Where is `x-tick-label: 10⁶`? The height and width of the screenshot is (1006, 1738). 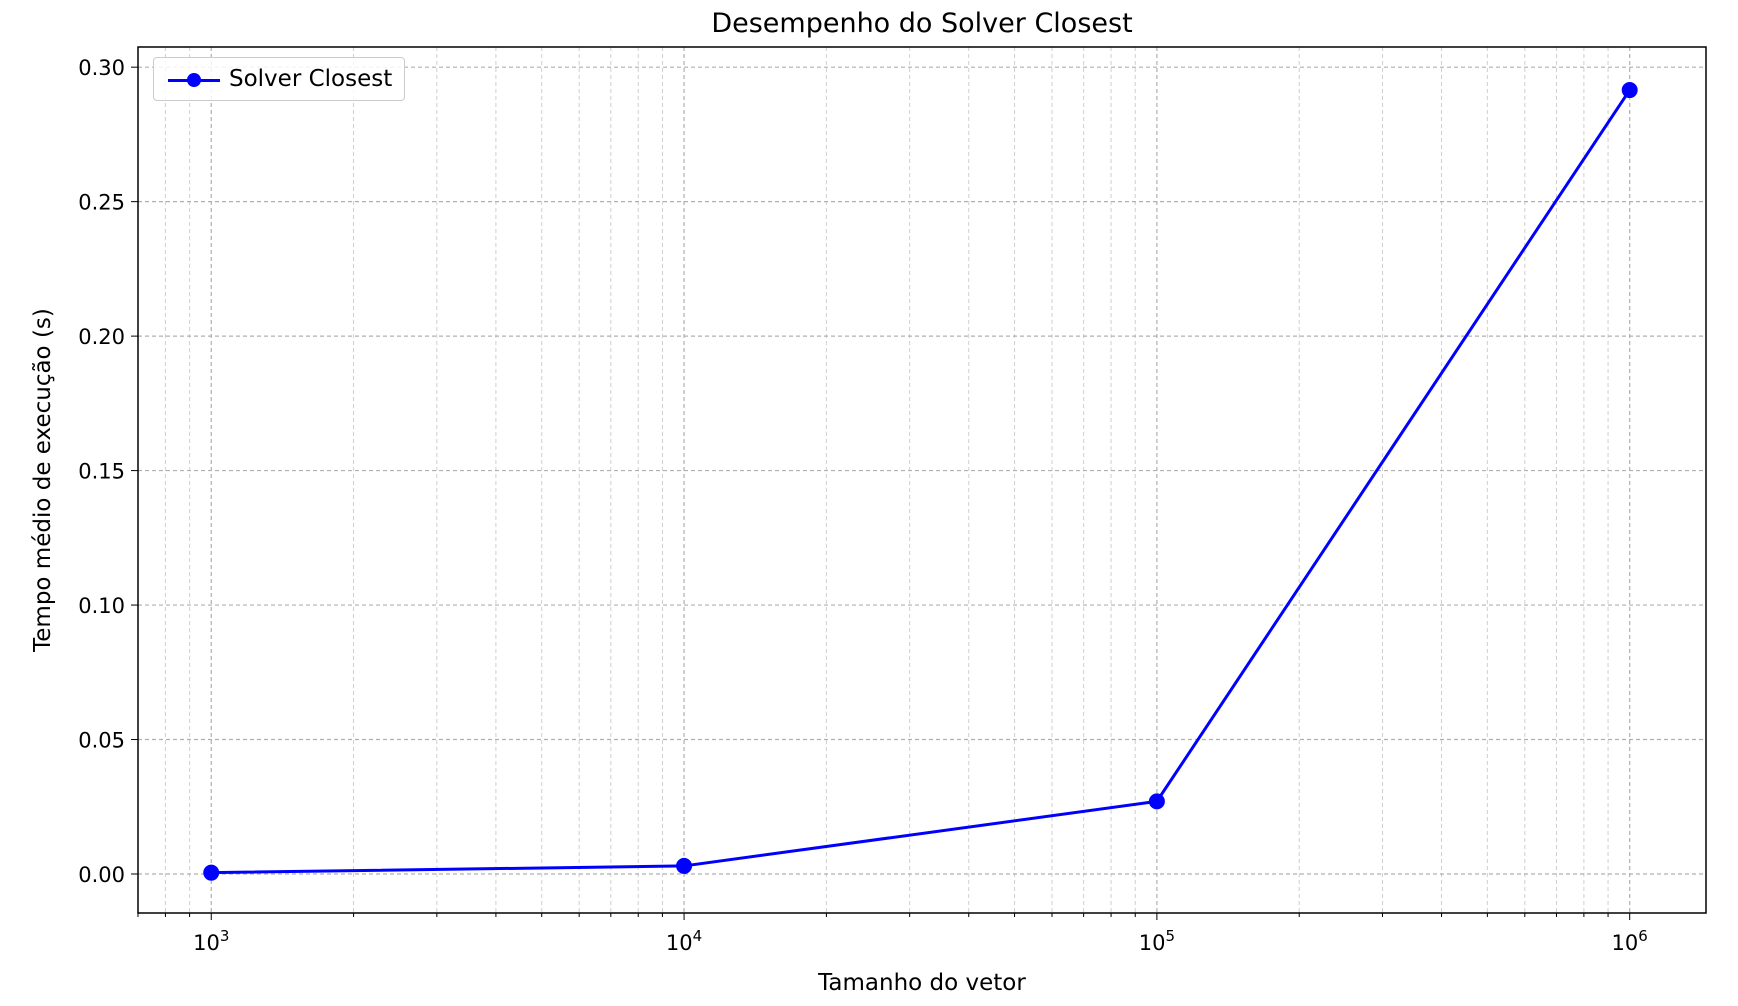 x-tick-label: 10⁶ is located at coordinates (1630, 941).